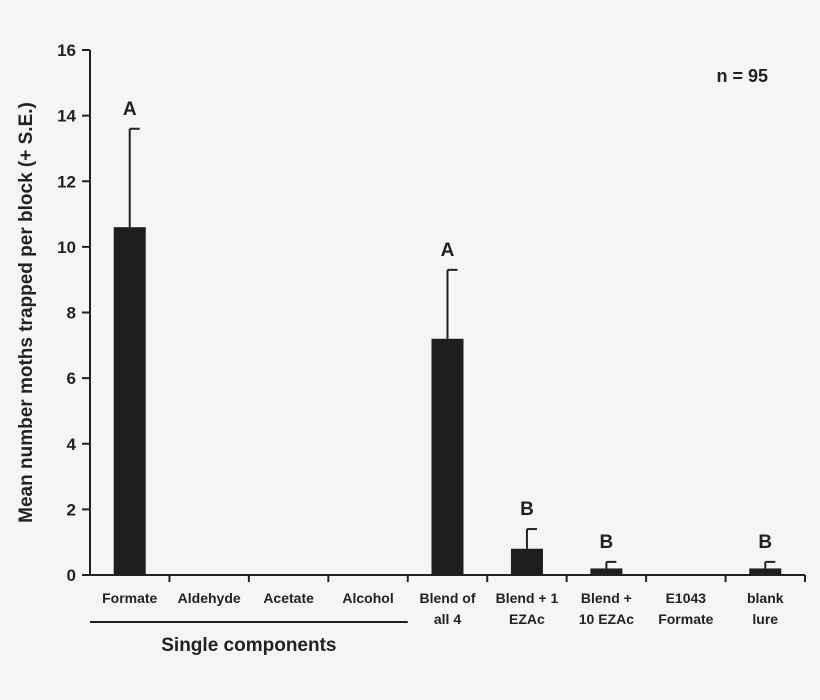 The image size is (820, 700). What do you see at coordinates (765, 619) in the screenshot?
I see `category-label: lure` at bounding box center [765, 619].